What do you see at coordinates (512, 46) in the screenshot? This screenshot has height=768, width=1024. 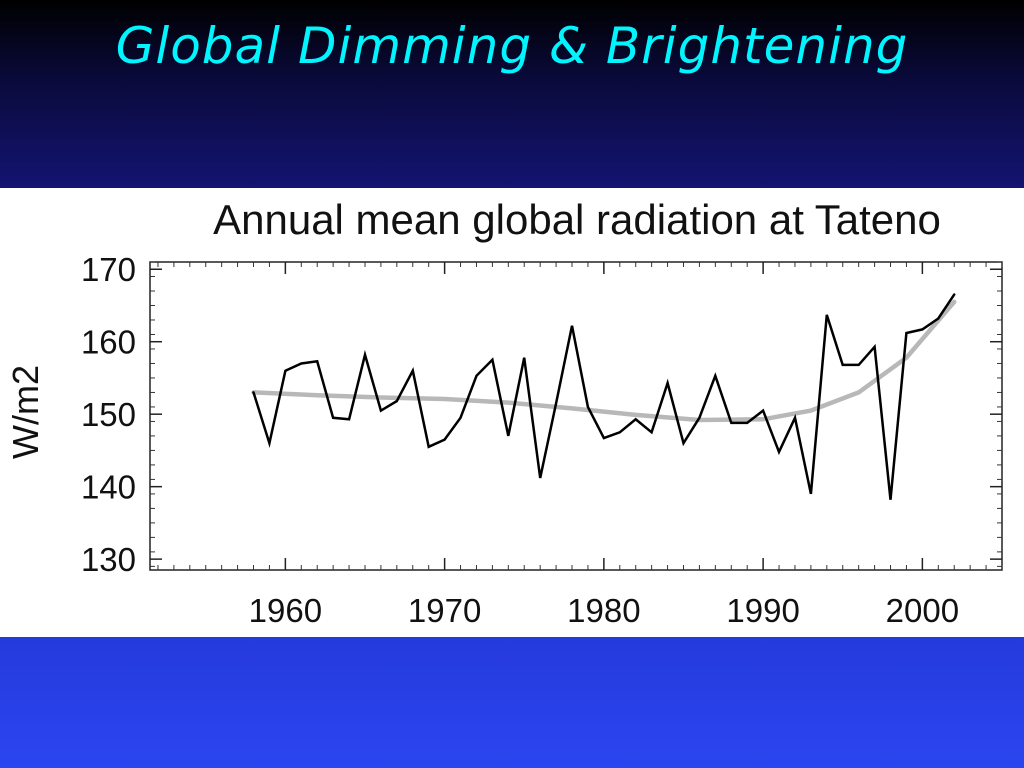 I see `slide-title: Global Dimming & Brightening` at bounding box center [512, 46].